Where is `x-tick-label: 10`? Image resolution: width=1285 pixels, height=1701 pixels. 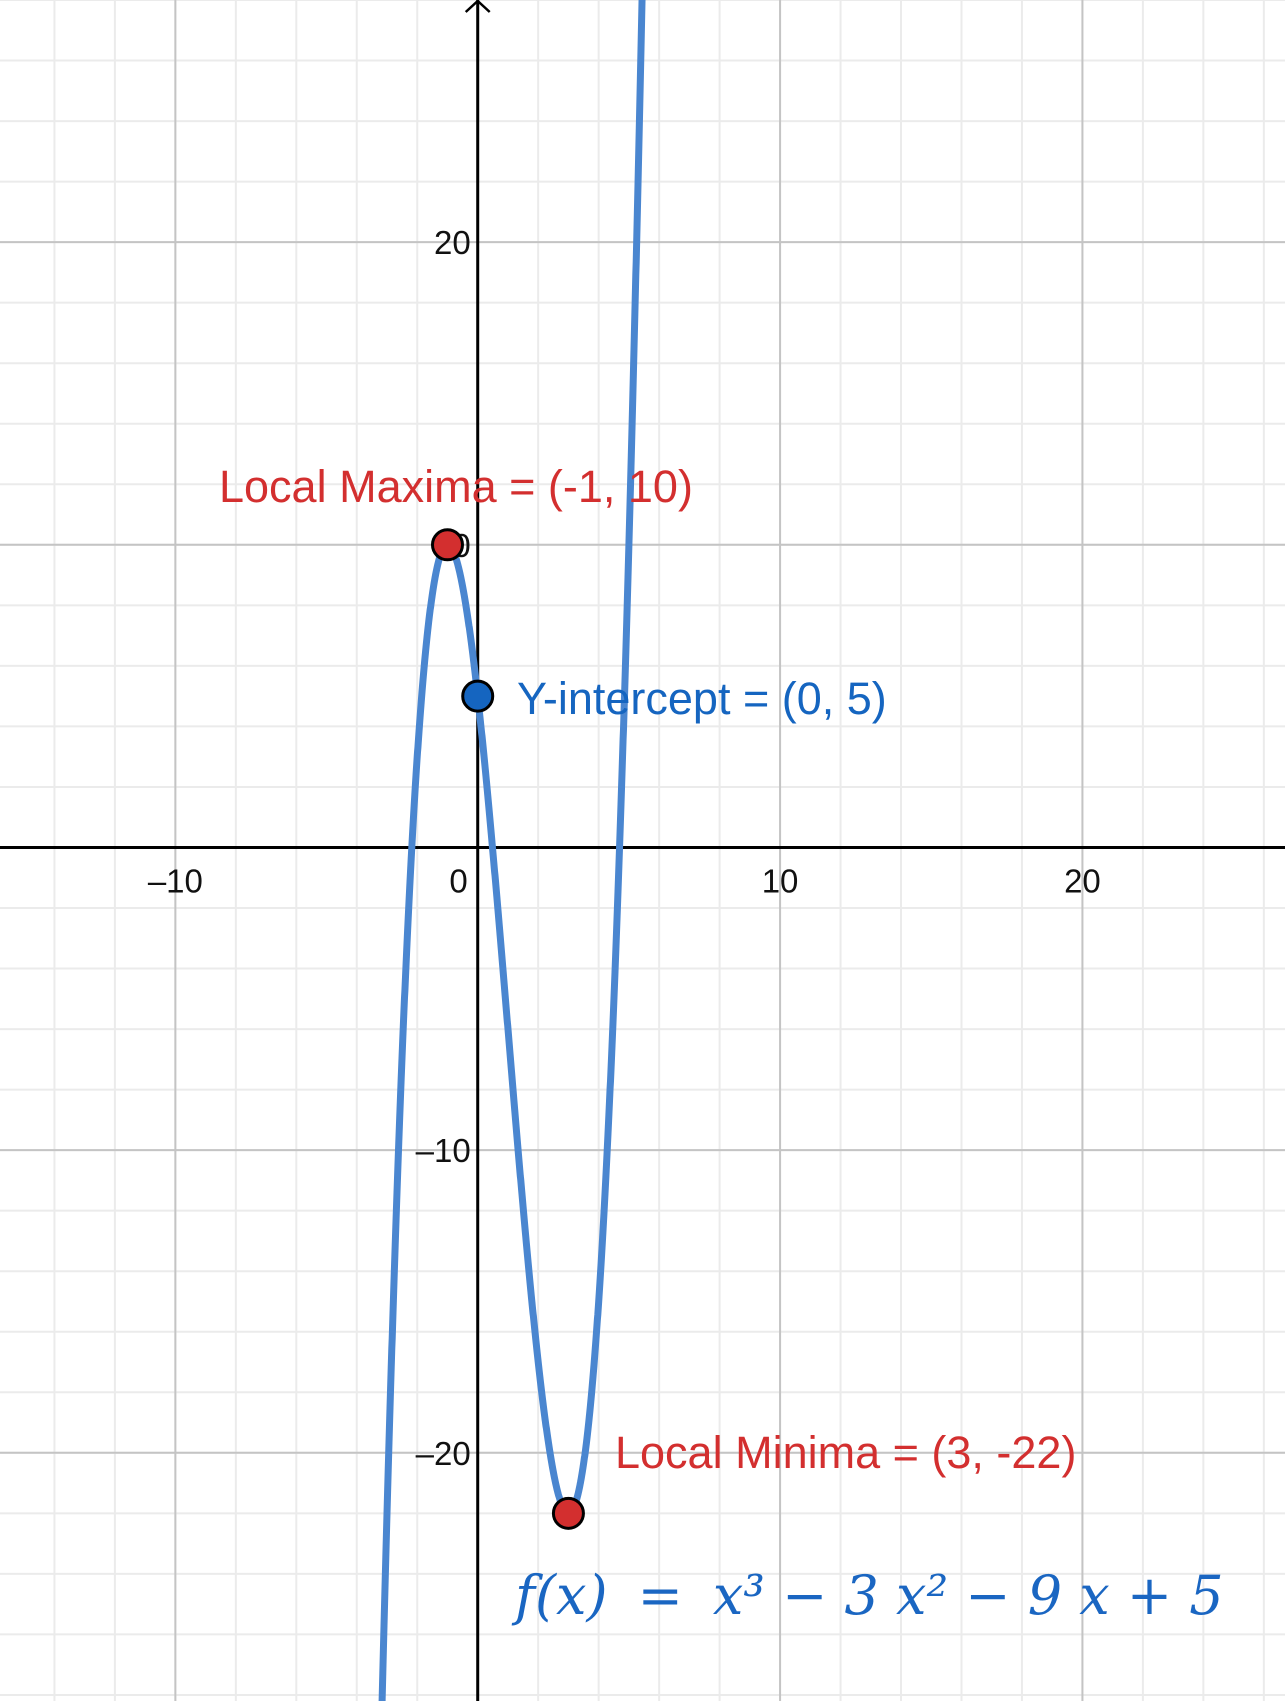
x-tick-label: 10 is located at coordinates (780, 880).